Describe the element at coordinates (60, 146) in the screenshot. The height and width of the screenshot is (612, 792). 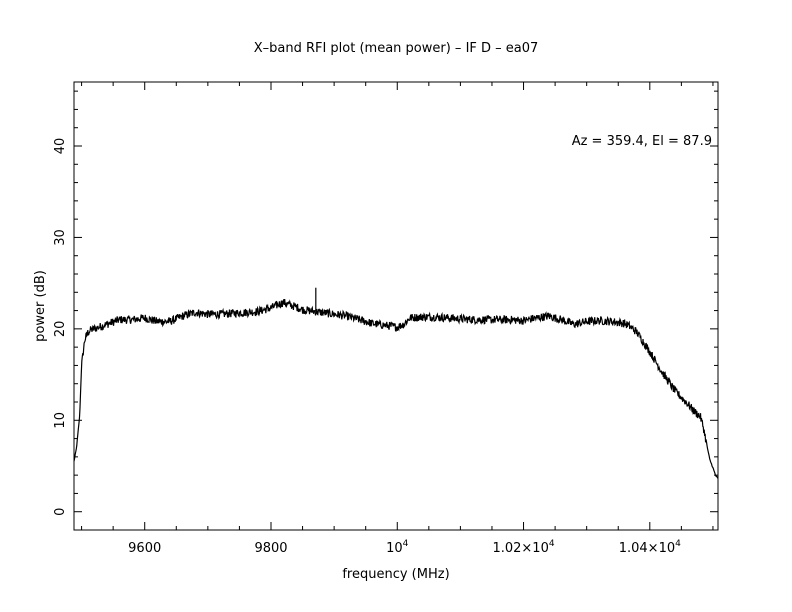
I see `y-tick-label: 40` at that location.